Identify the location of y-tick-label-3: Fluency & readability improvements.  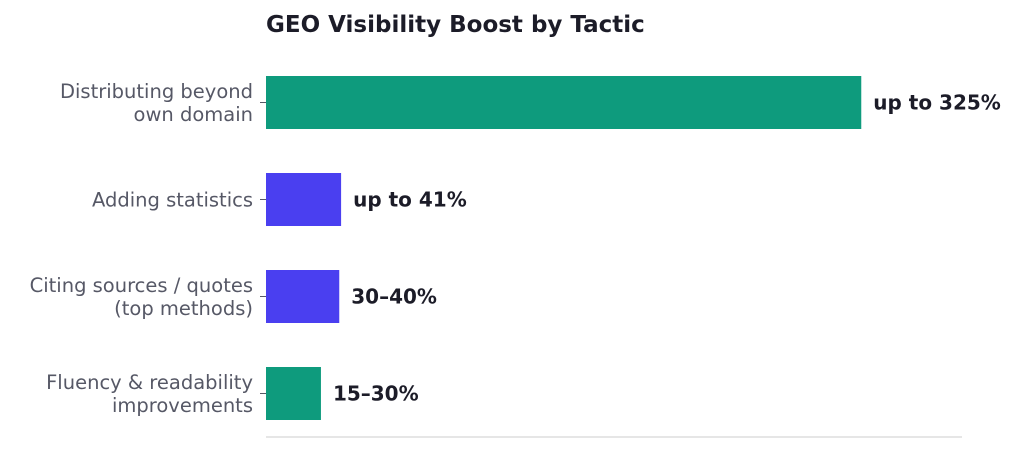
(149, 394).